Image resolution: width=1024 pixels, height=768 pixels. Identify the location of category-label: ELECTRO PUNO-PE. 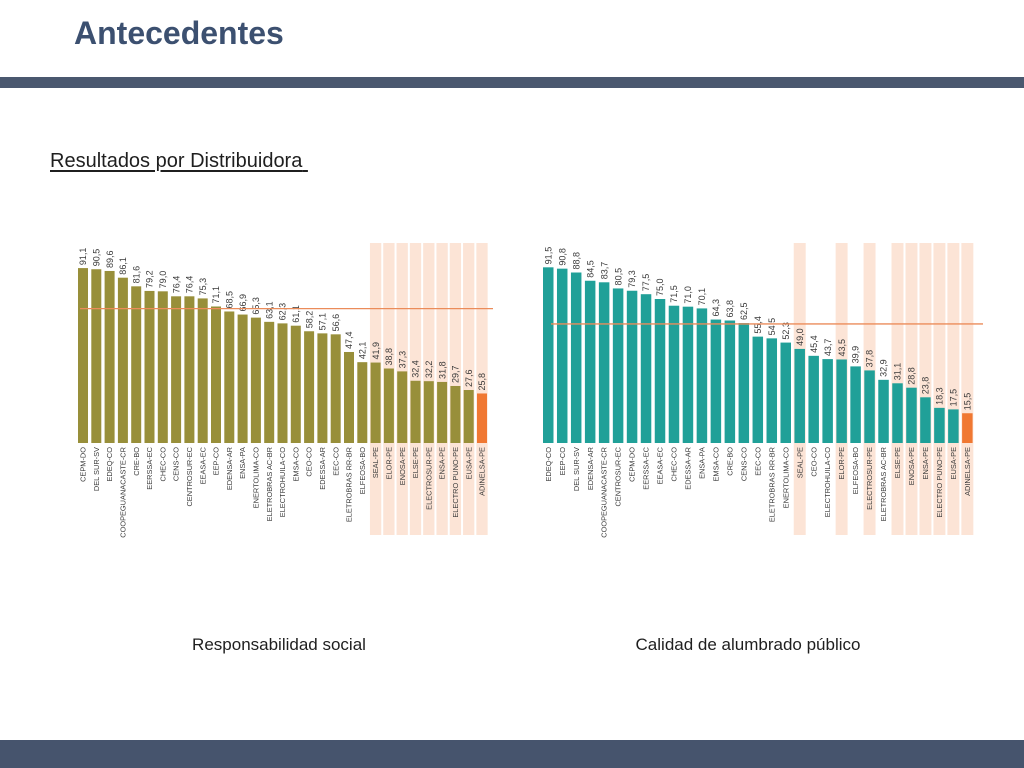
(939, 482).